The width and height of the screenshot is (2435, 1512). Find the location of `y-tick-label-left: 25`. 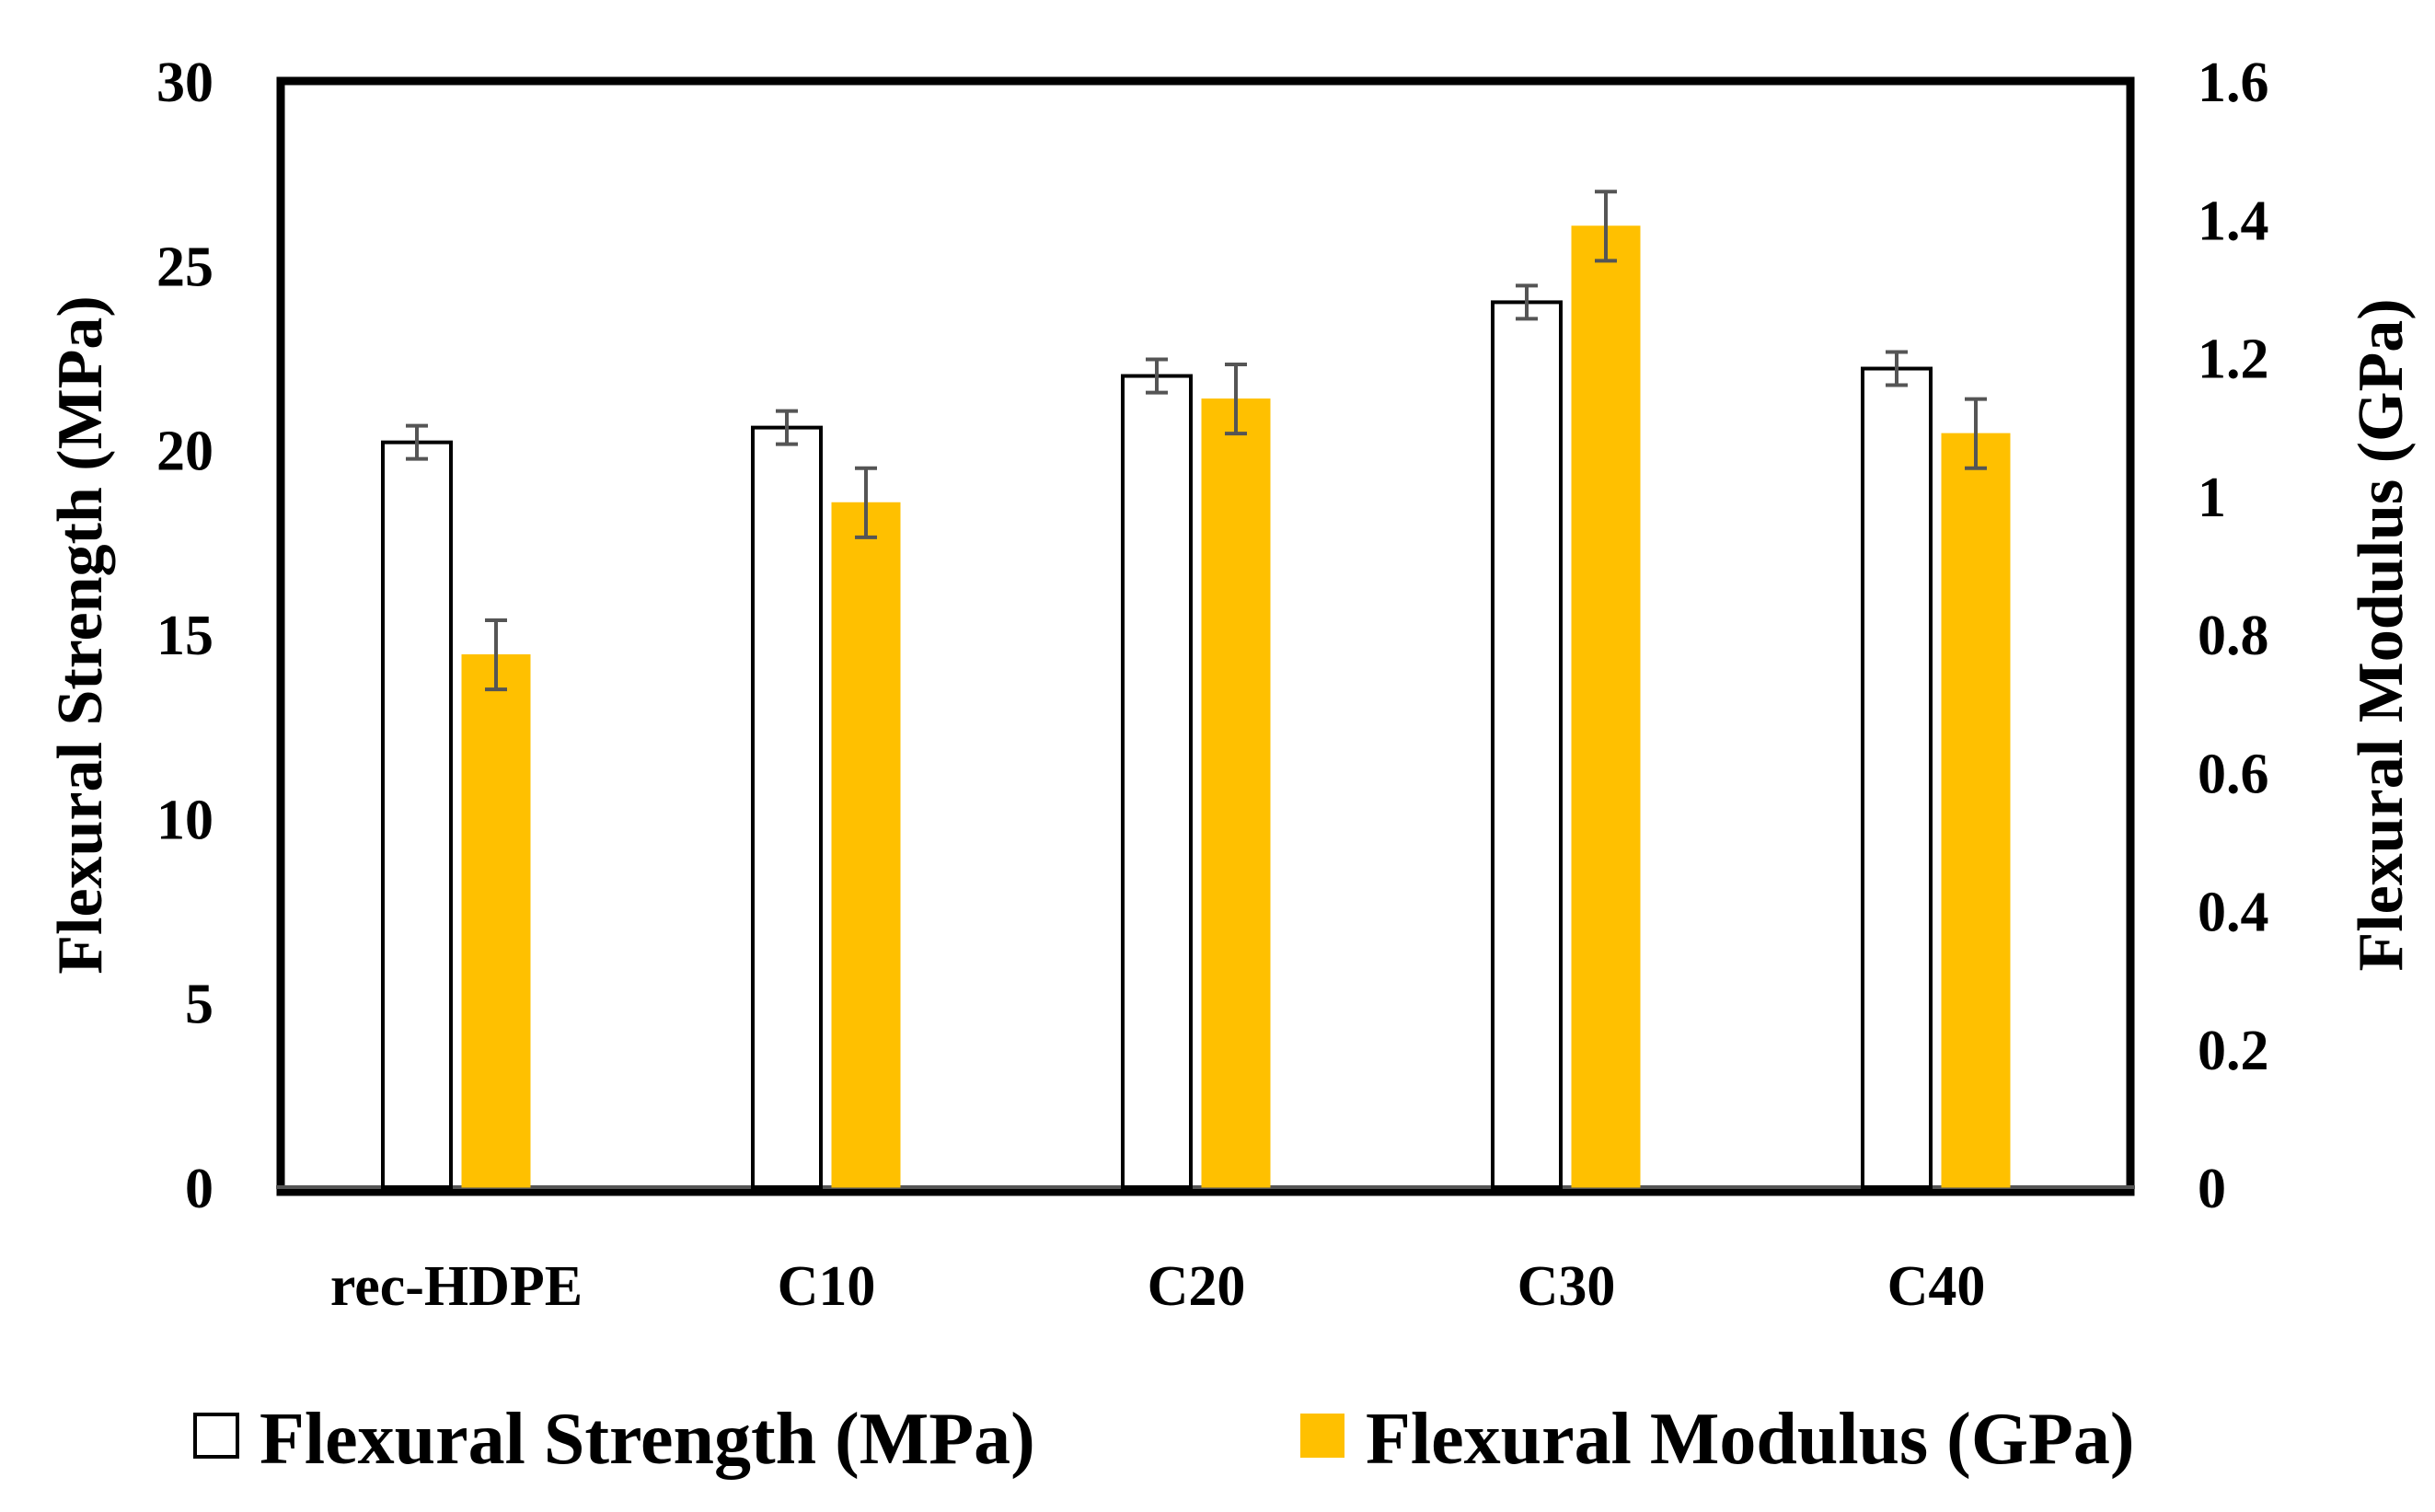

y-tick-label-left: 25 is located at coordinates (184, 267).